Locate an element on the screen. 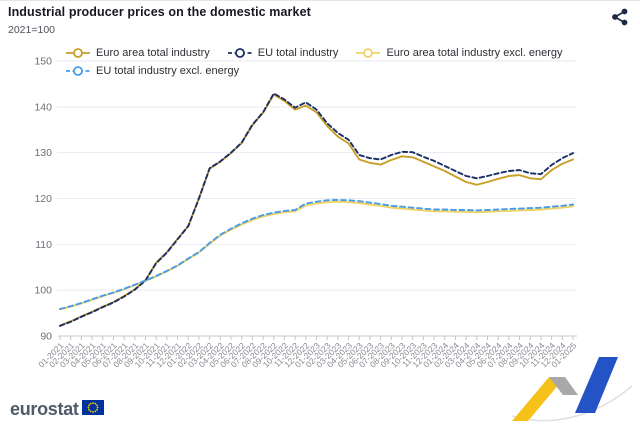  svg-text: 100 is located at coordinates (43, 291).